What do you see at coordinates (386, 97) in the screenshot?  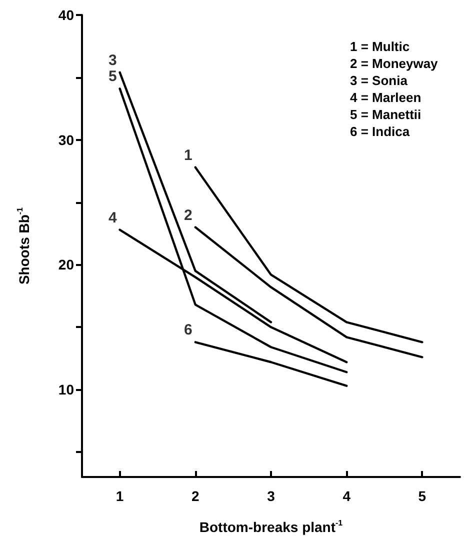 I see `annotation: 4 = Marleen` at bounding box center [386, 97].